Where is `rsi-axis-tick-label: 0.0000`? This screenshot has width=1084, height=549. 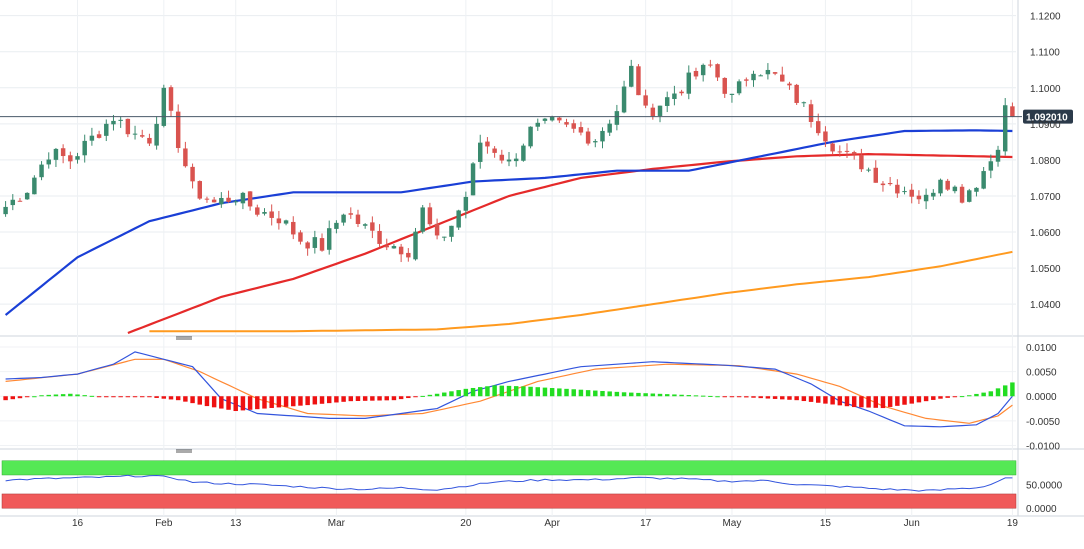
rsi-axis-tick-label: 0.0000 is located at coordinates (1041, 509).